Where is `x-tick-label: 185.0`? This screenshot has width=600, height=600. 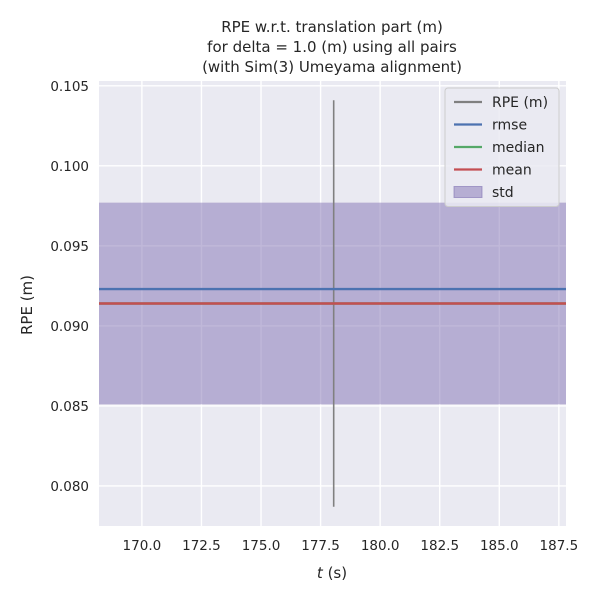 x-tick-label: 185.0 is located at coordinates (499, 546).